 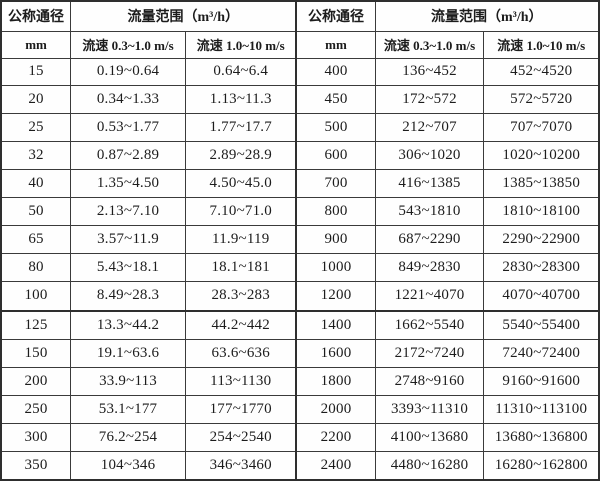 What do you see at coordinates (429, 381) in the screenshot?
I see `flow-low-cell: 2748~9160` at bounding box center [429, 381].